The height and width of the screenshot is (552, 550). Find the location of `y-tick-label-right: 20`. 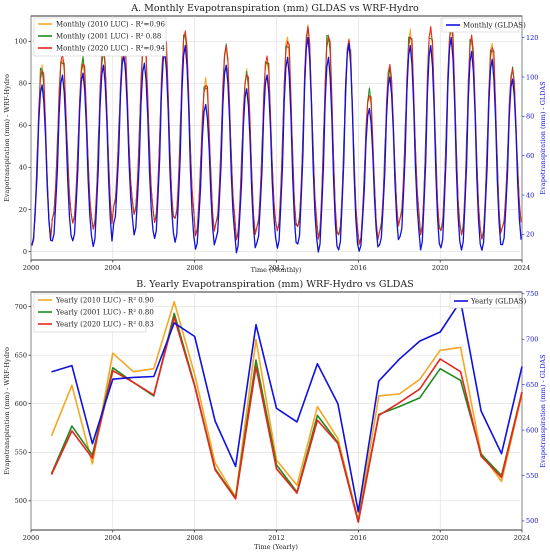

y-tick-label-right: 20 is located at coordinates (530, 235).